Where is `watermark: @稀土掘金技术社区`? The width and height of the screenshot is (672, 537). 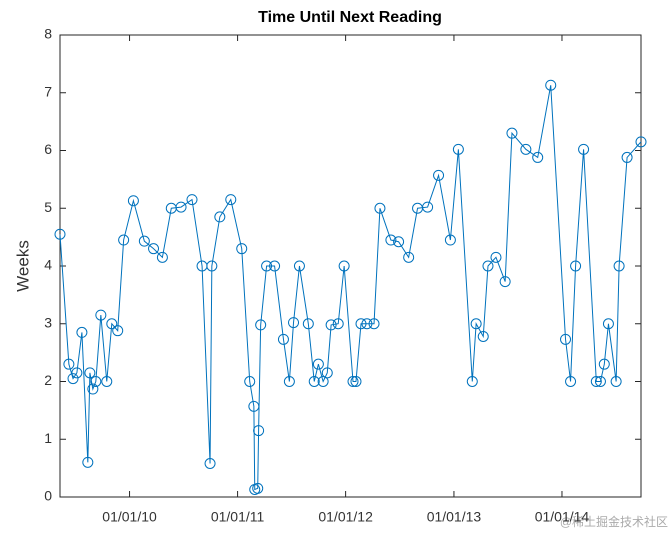
watermark: @稀土掘金技术社区 is located at coordinates (614, 521).